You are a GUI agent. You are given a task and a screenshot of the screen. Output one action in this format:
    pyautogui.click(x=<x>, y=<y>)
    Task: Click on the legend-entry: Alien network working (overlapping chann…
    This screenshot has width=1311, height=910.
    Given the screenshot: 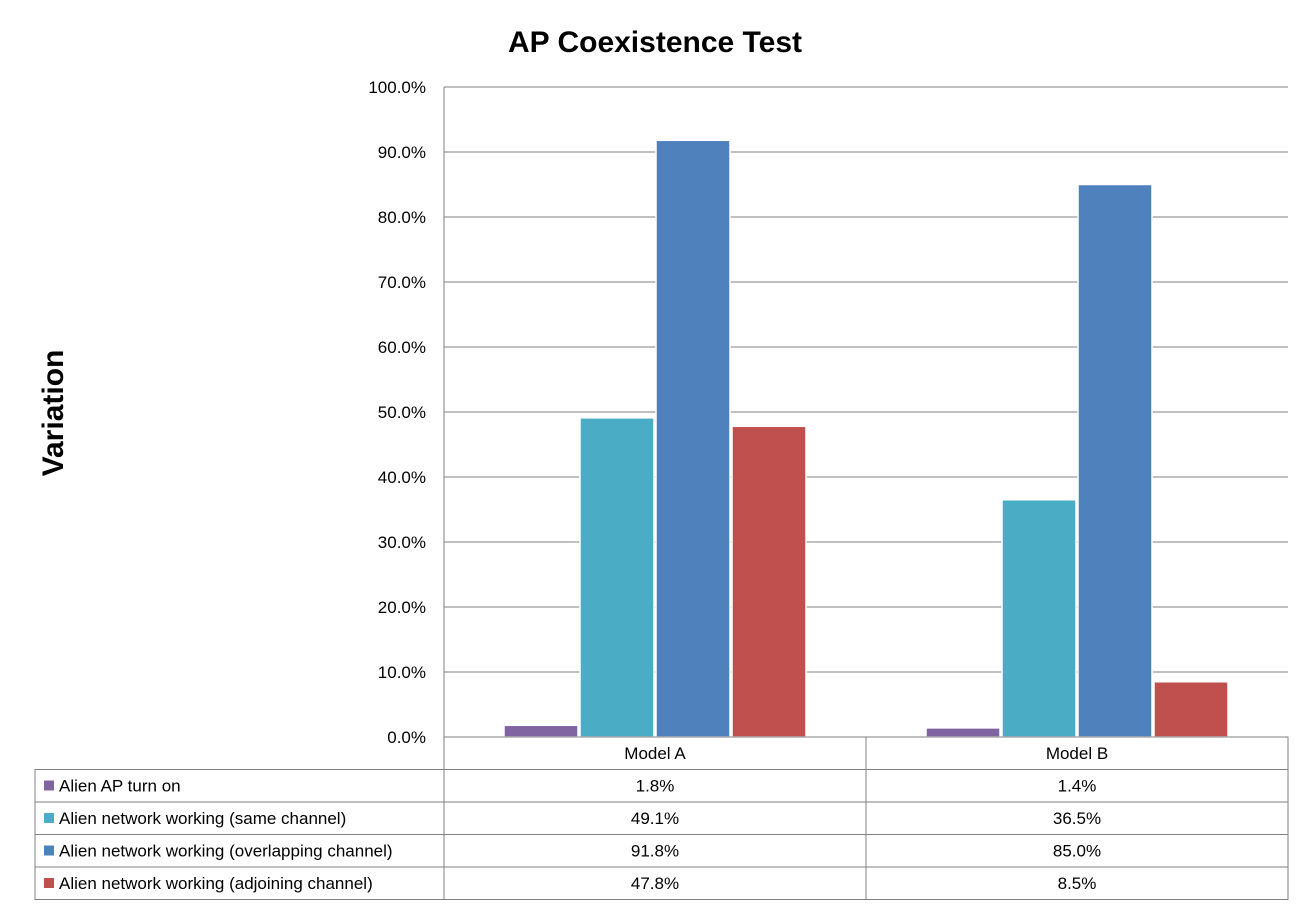 What is the action you would take?
    pyautogui.click(x=226, y=851)
    